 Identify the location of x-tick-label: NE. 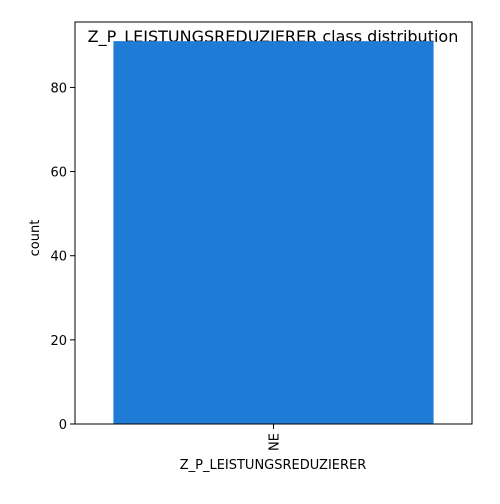
(275, 442).